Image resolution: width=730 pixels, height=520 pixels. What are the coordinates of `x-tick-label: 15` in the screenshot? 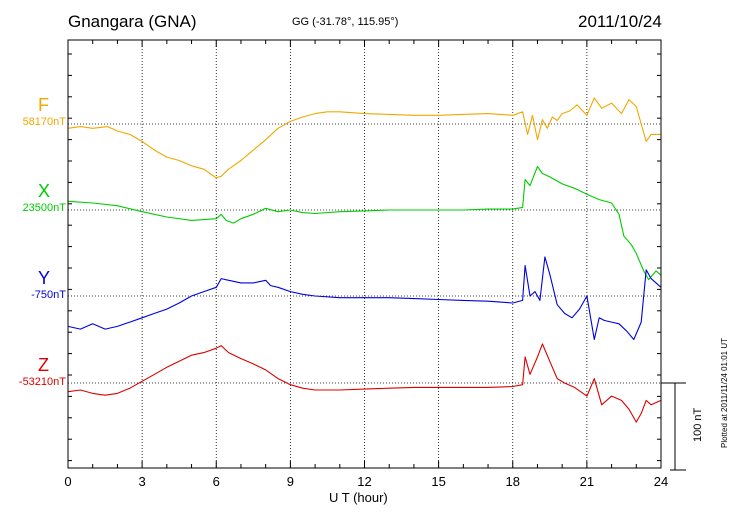 It's located at (438, 481).